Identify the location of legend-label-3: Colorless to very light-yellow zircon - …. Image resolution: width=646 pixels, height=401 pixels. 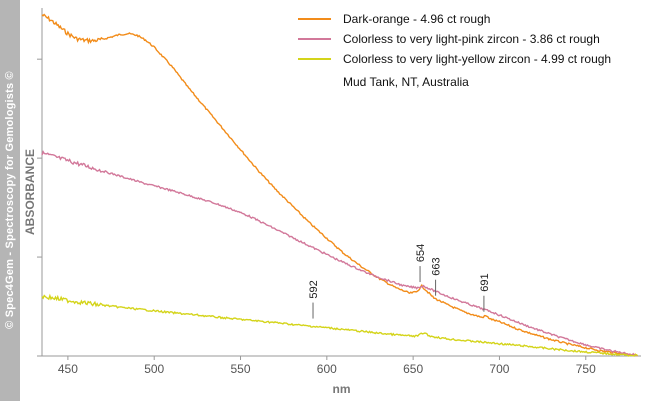
(477, 59).